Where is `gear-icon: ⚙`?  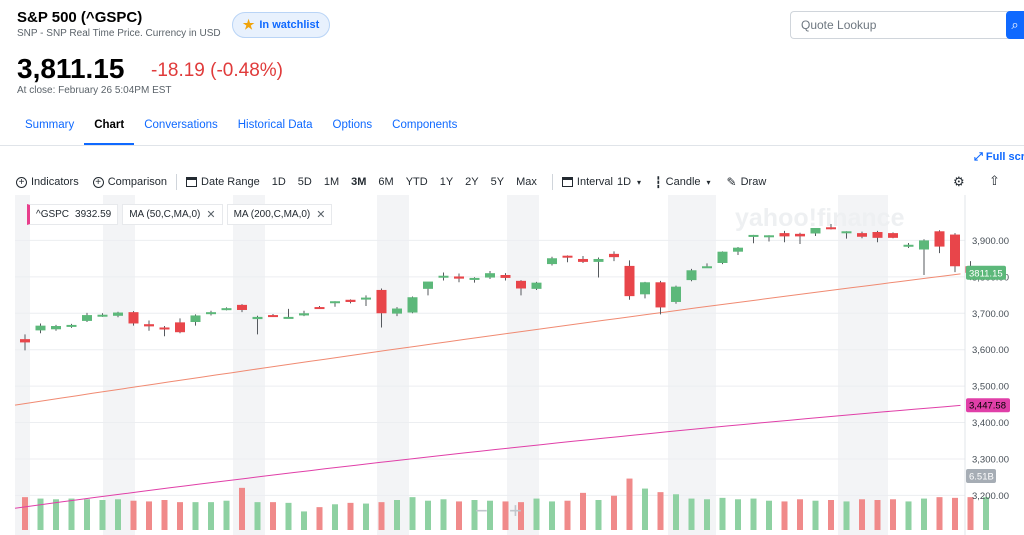 gear-icon: ⚙ is located at coordinates (959, 181).